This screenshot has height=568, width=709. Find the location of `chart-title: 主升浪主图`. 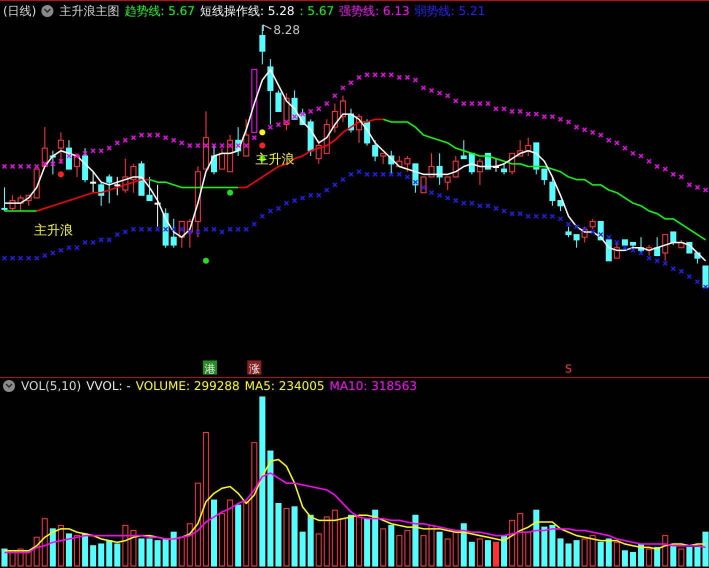

chart-title: 主升浪主图 is located at coordinates (89, 11).